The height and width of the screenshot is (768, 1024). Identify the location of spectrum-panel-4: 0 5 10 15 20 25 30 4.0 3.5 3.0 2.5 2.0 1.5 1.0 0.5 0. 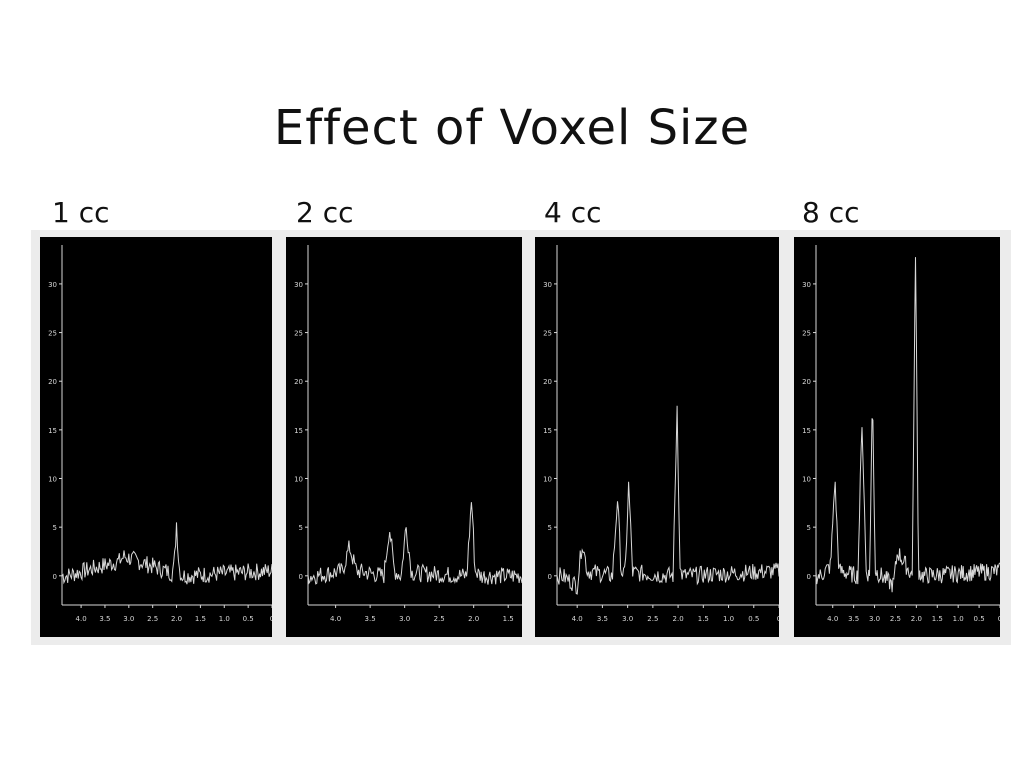
(897, 437).